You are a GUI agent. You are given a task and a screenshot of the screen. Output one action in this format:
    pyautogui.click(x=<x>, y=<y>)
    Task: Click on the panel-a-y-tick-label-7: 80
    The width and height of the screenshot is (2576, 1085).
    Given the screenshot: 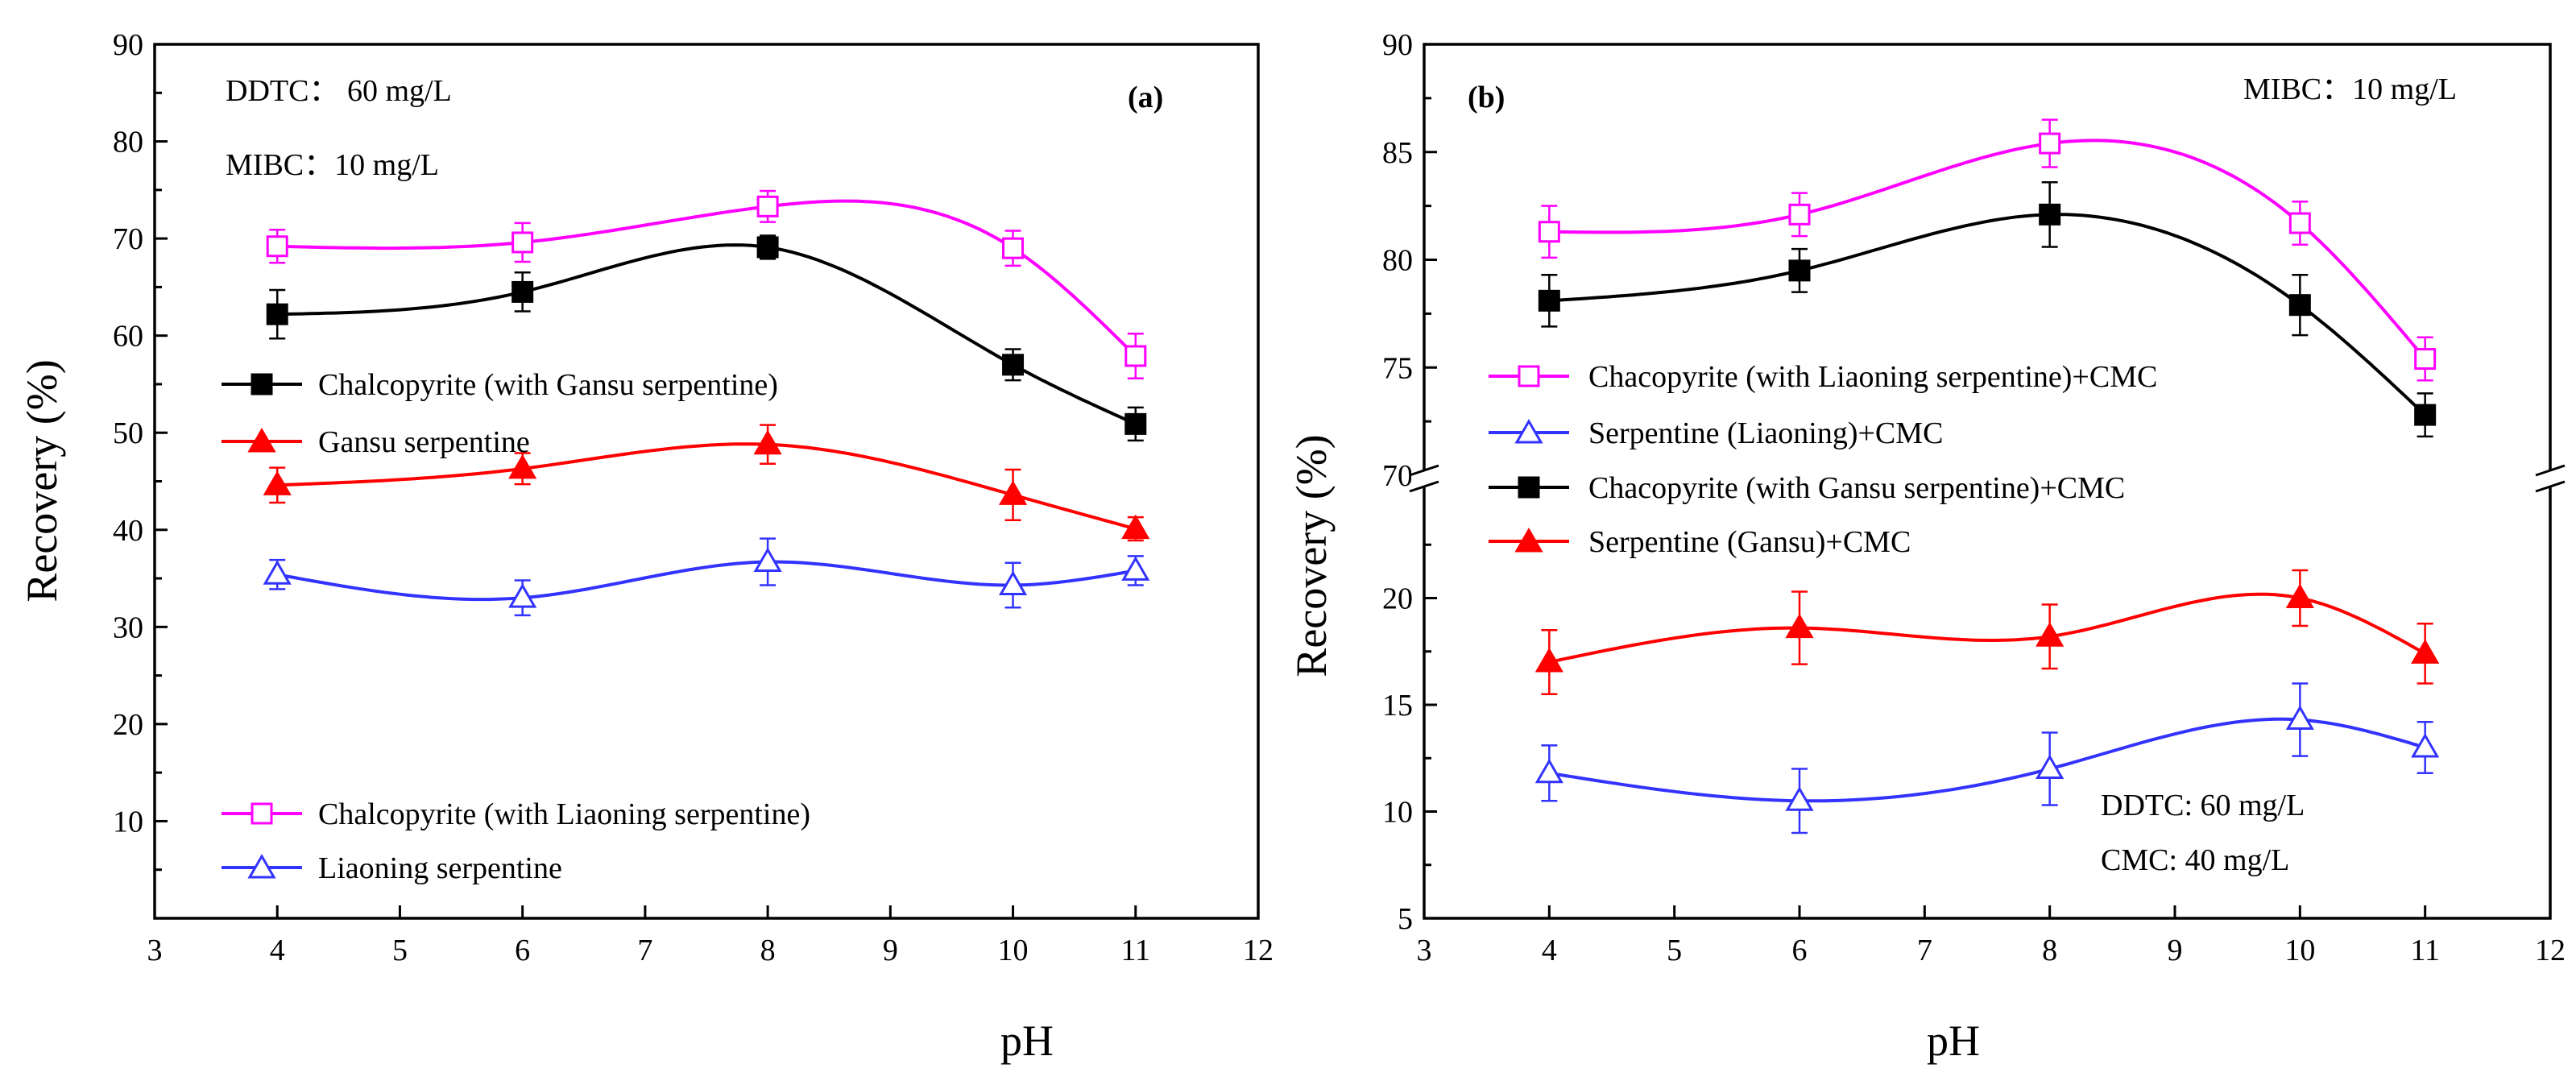 What is the action you would take?
    pyautogui.click(x=128, y=142)
    